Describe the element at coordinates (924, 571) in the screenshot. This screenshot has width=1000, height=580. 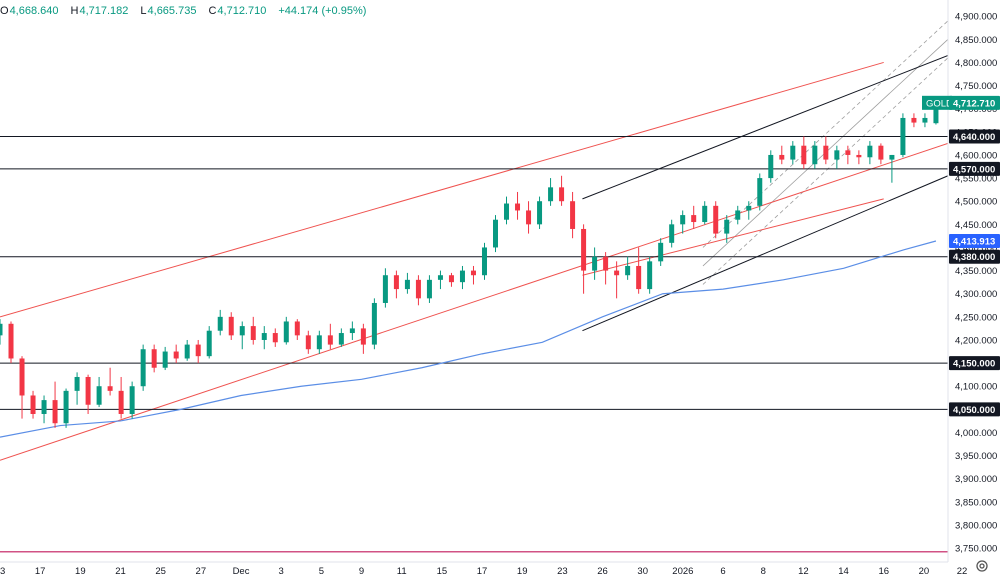
I see `x-tick-label: 20` at that location.